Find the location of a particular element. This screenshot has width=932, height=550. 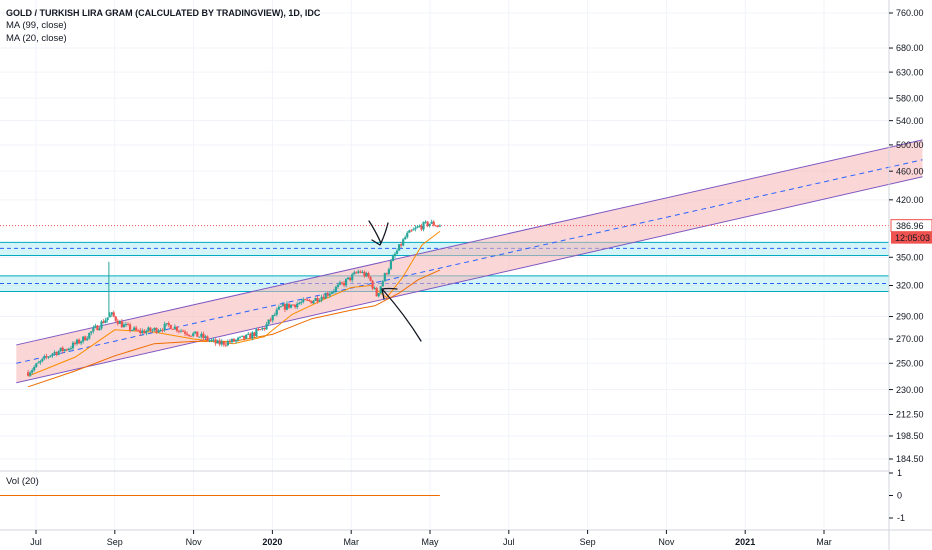

time-tick-label: Mar is located at coordinates (351, 542).